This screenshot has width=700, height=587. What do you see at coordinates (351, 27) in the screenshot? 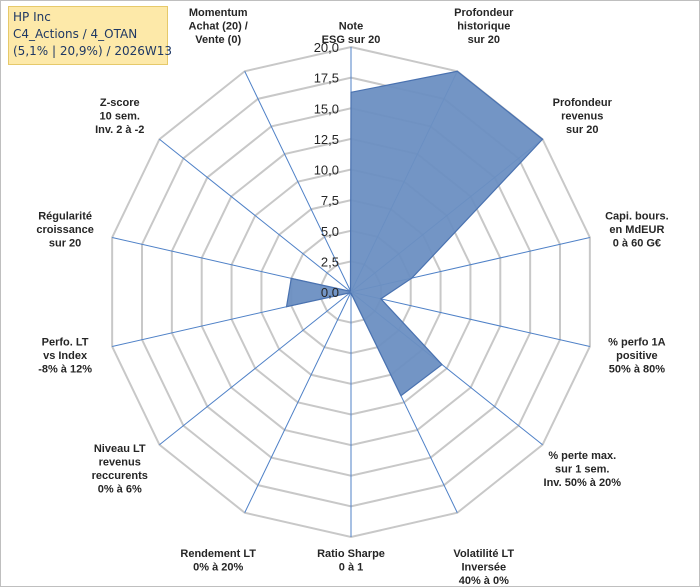
I see `axis-label-line: Note` at bounding box center [351, 27].